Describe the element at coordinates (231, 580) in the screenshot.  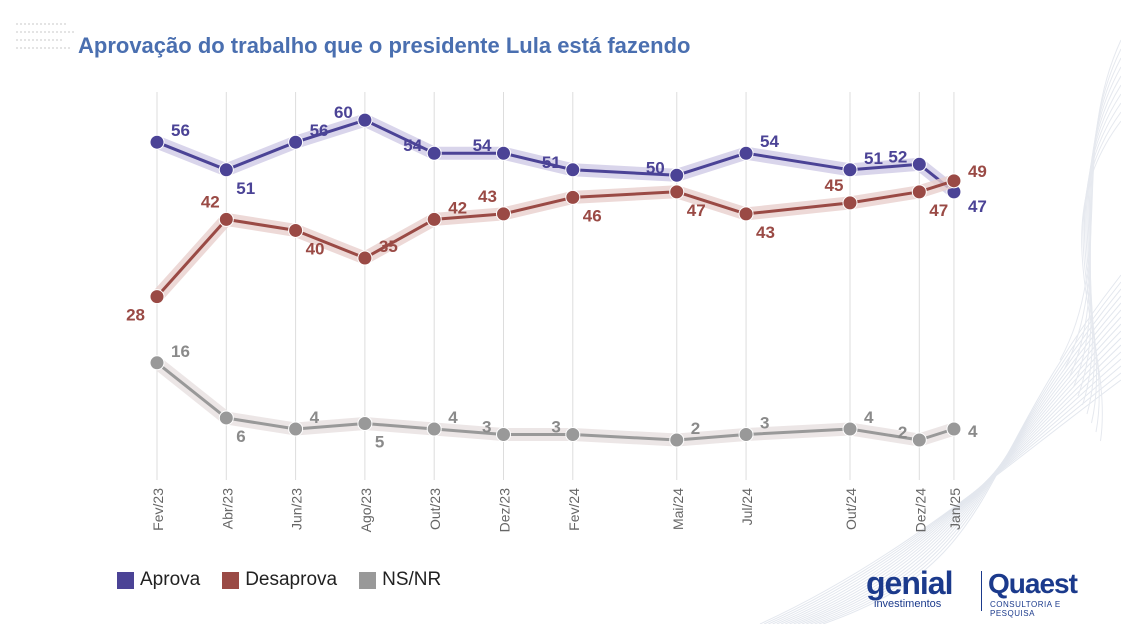
I see `legend-swatch-desaprova` at that location.